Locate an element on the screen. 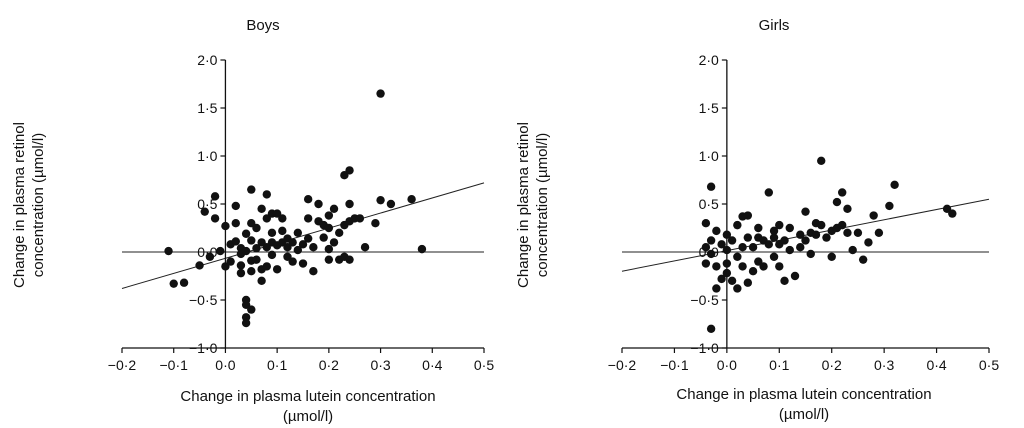 This screenshot has height=428, width=1024. boys-fit-line-group is located at coordinates (303, 235).